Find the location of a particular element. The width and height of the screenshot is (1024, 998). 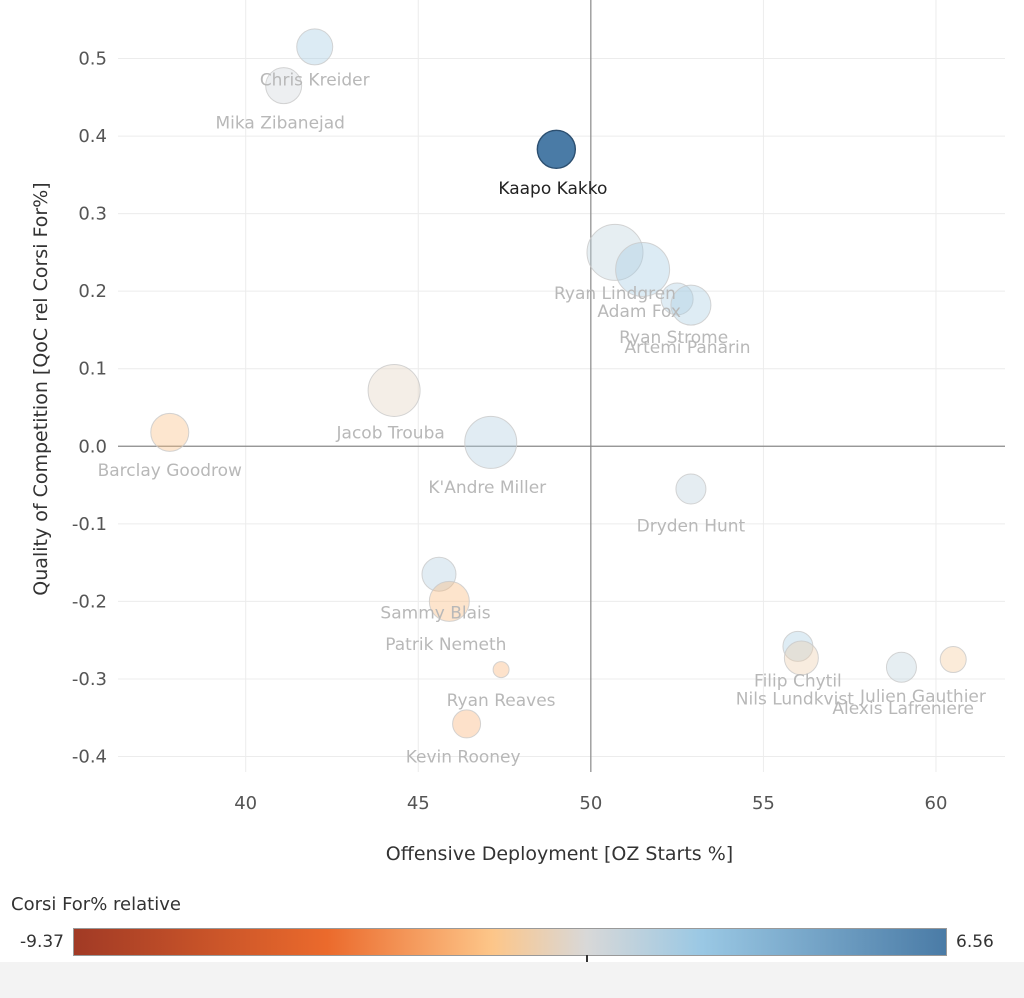

point-jacob-trouba is located at coordinates (394, 390).